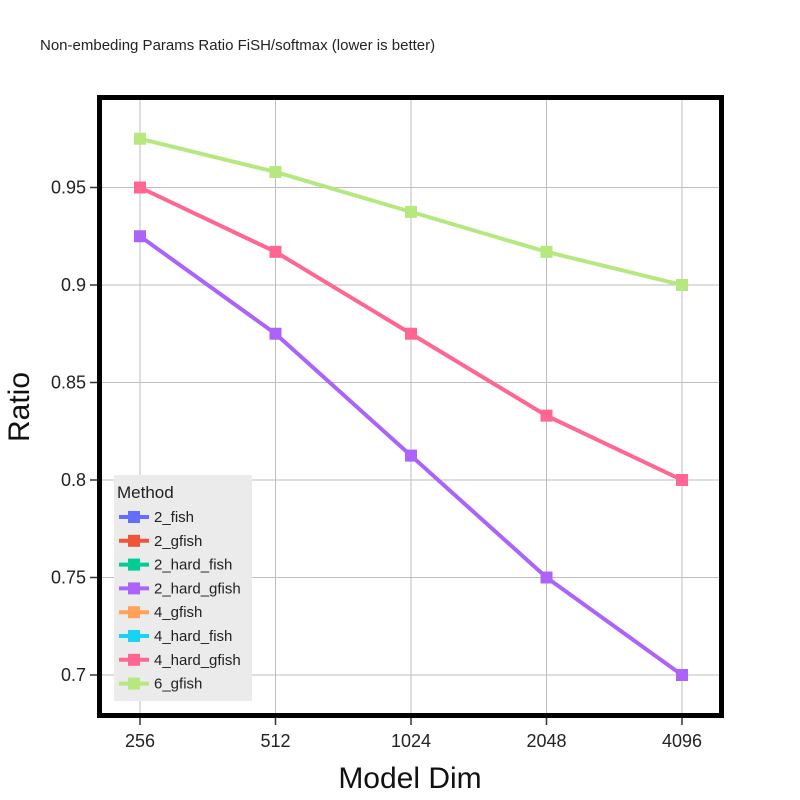 This screenshot has height=800, width=800. I want to click on legend-item: 2_hard_gfish, so click(180, 588).